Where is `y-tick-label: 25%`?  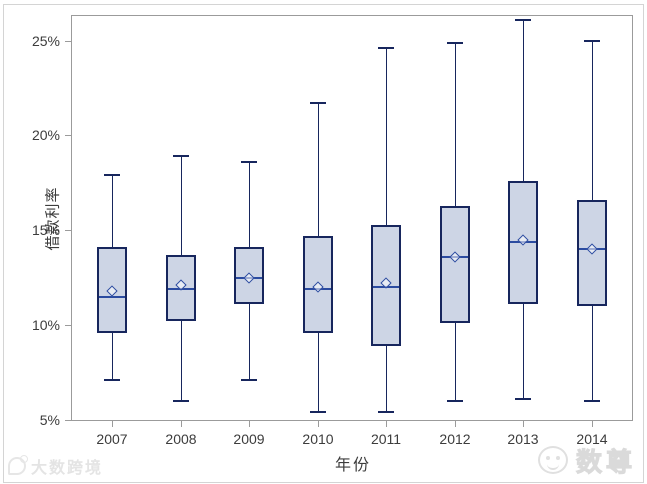
y-tick-label: 25% is located at coordinates (45, 41).